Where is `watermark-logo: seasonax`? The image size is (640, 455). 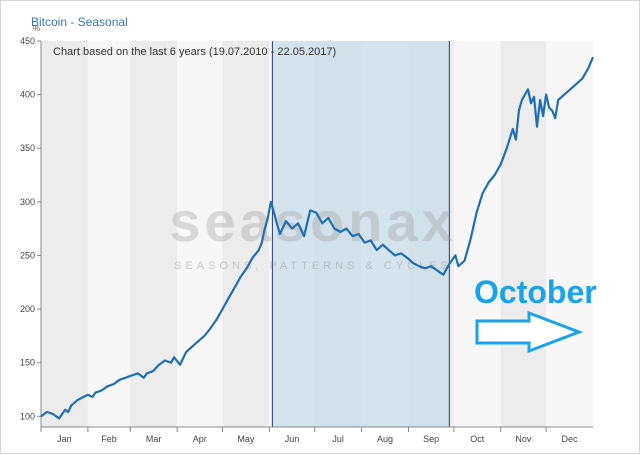
watermark-logo: seasonax is located at coordinates (312, 221).